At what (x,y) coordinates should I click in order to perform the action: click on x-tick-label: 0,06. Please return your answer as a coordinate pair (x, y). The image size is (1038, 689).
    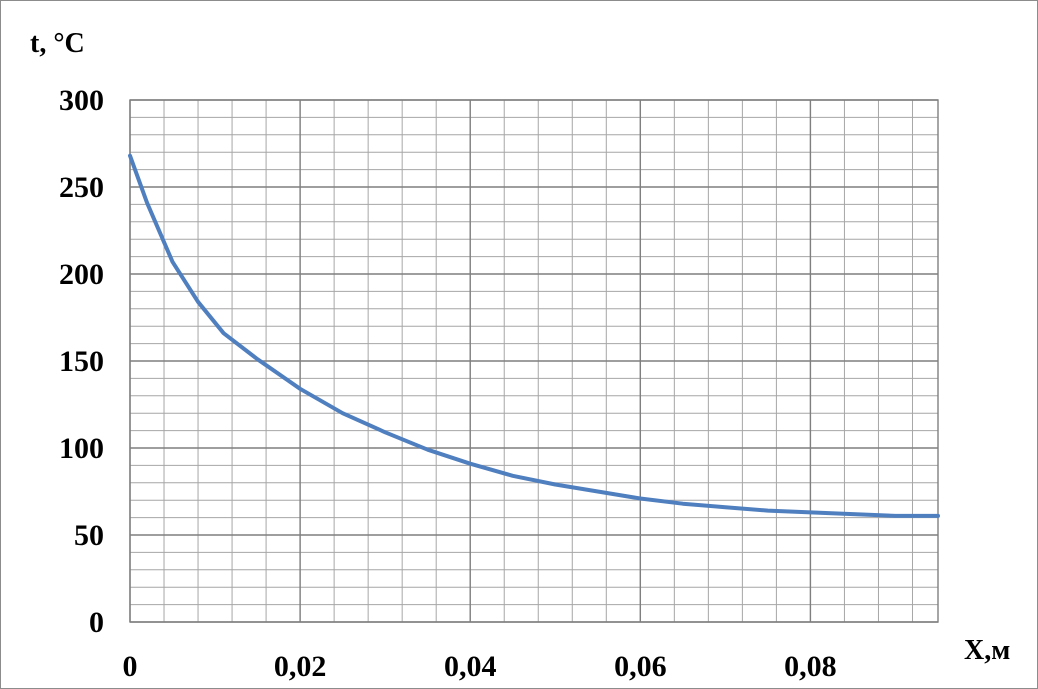
    Looking at the image, I should click on (640, 666).